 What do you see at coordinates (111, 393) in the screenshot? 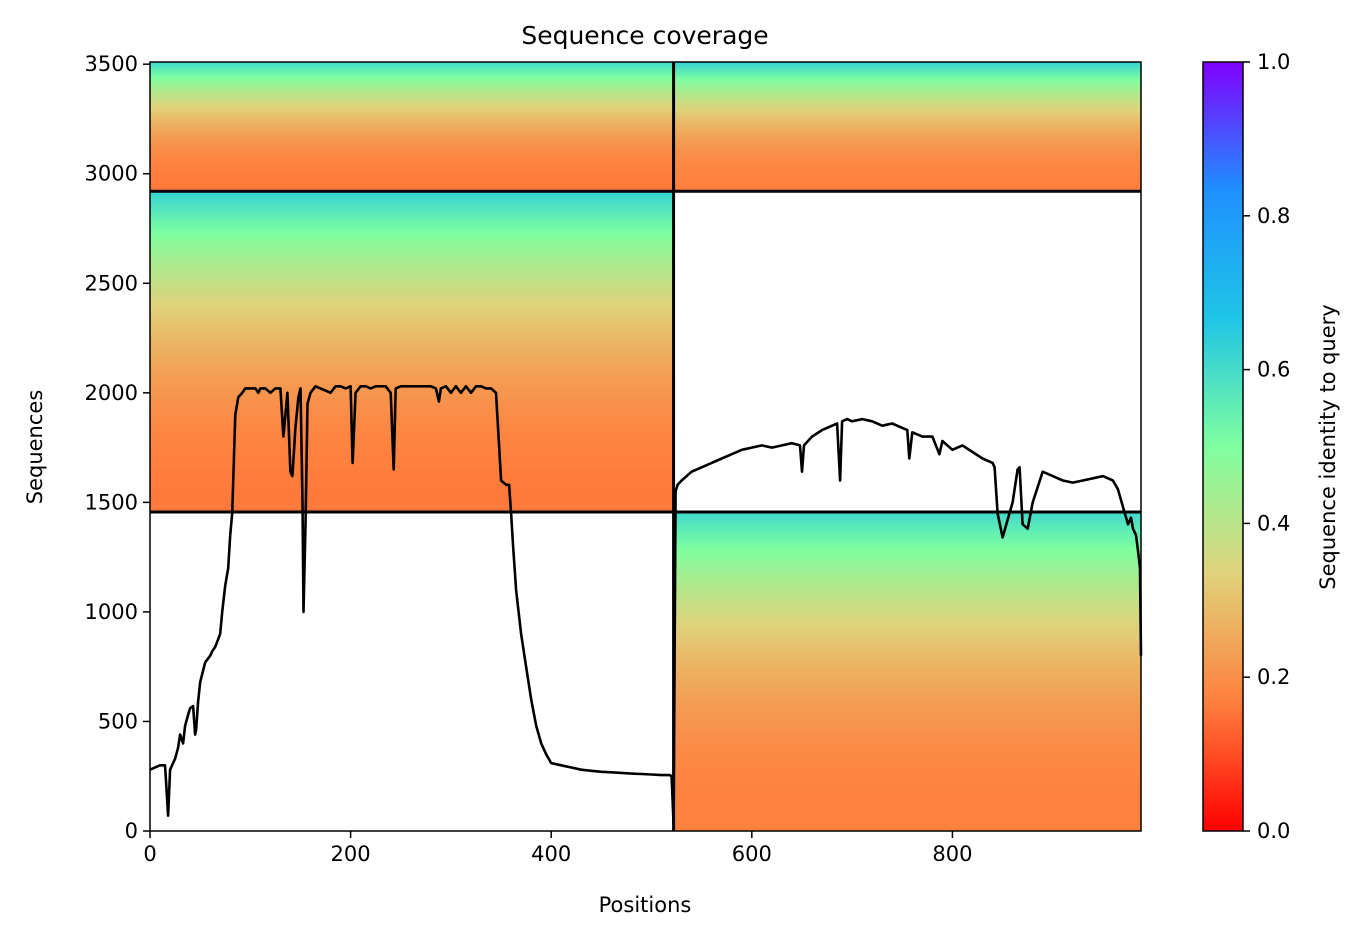
I see `y-tick-label: 2000` at bounding box center [111, 393].